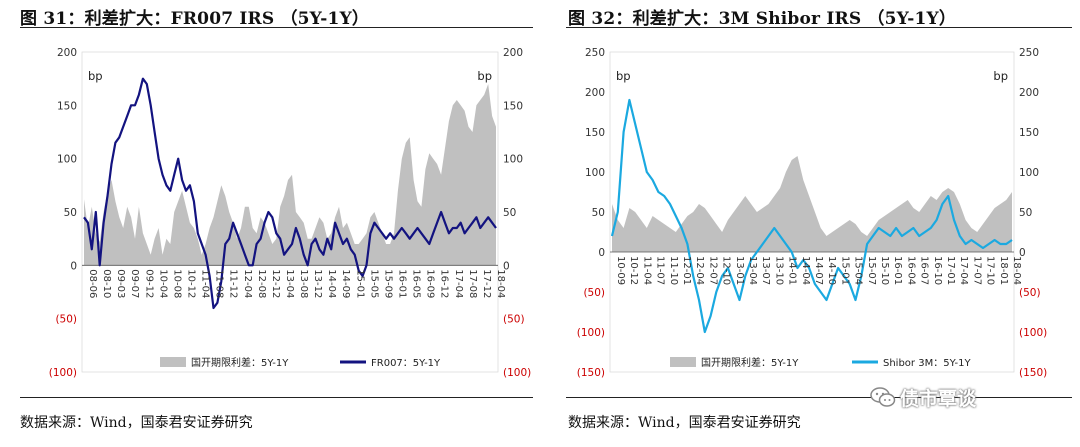  Describe the element at coordinates (831, 270) in the screenshot. I see `right-xtick: 14-10` at that location.